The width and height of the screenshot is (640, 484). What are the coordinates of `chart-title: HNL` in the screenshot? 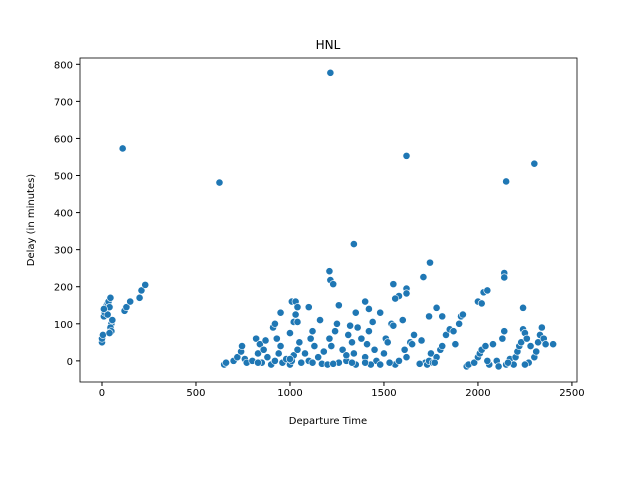 It's located at (328, 45).